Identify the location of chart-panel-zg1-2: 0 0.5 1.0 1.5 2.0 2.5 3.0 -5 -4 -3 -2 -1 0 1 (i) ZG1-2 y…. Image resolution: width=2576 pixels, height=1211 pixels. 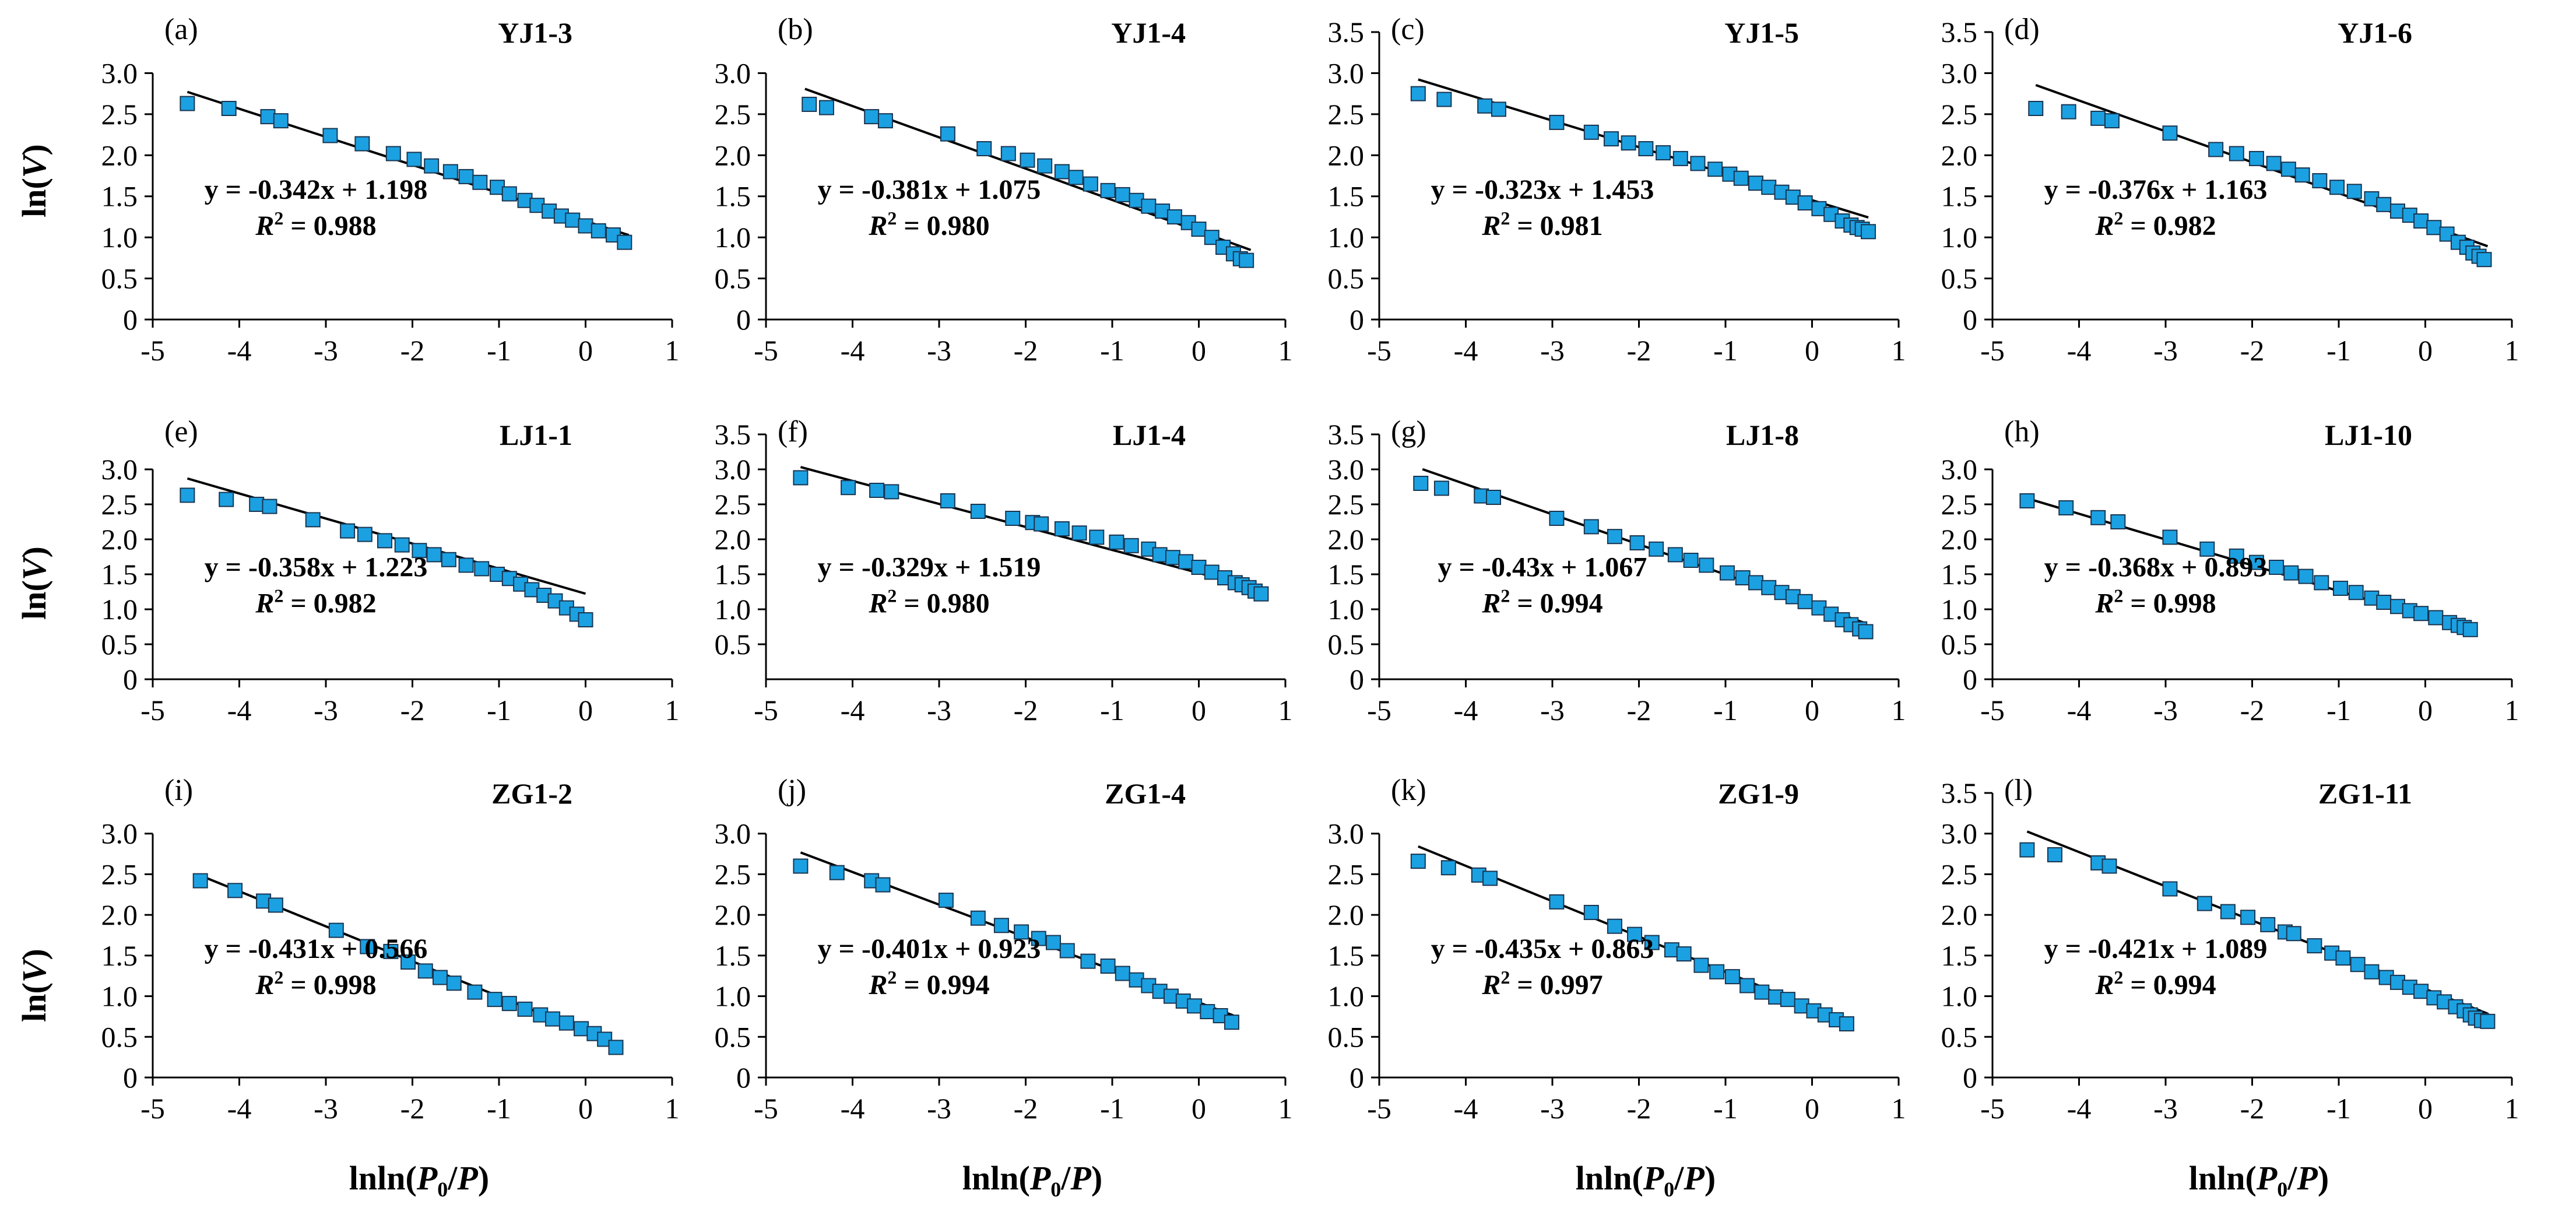
(390, 950).